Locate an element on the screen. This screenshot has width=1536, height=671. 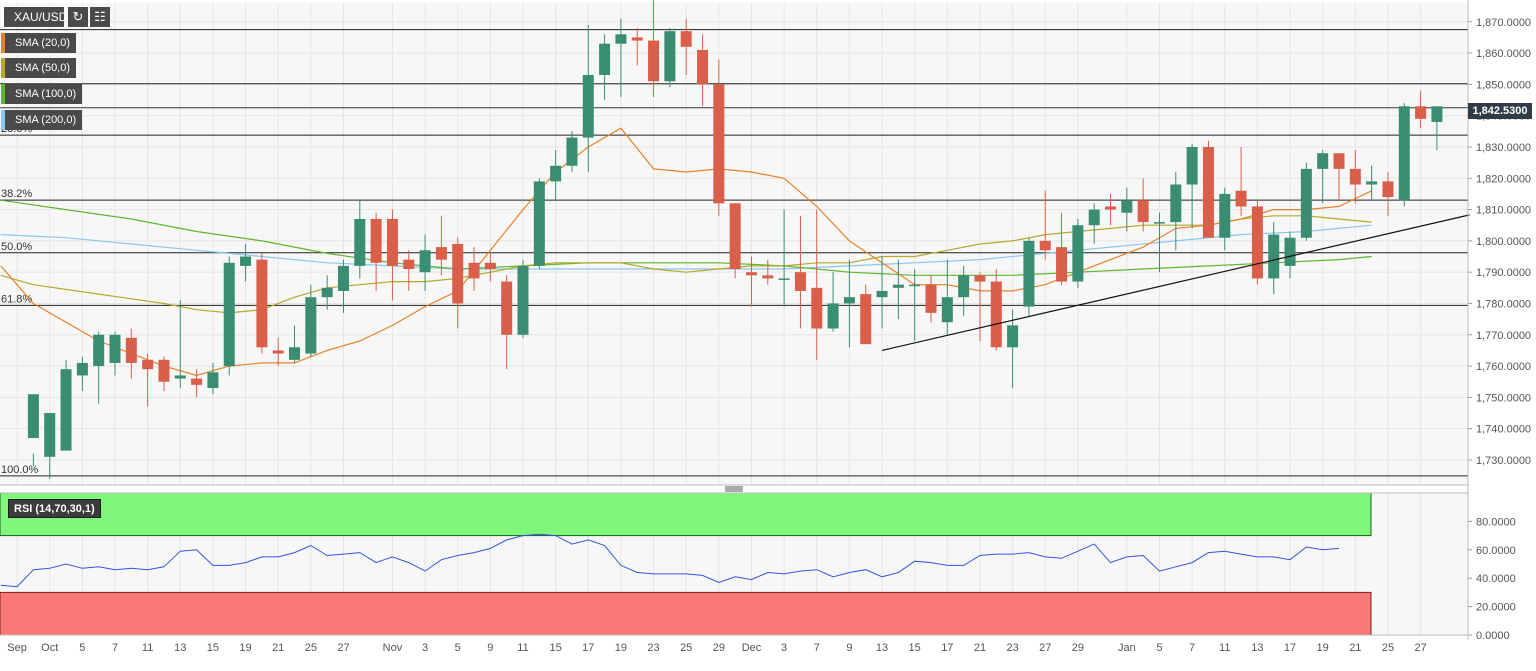
sma-100-label: SMA (100,0) is located at coordinates (42, 94).